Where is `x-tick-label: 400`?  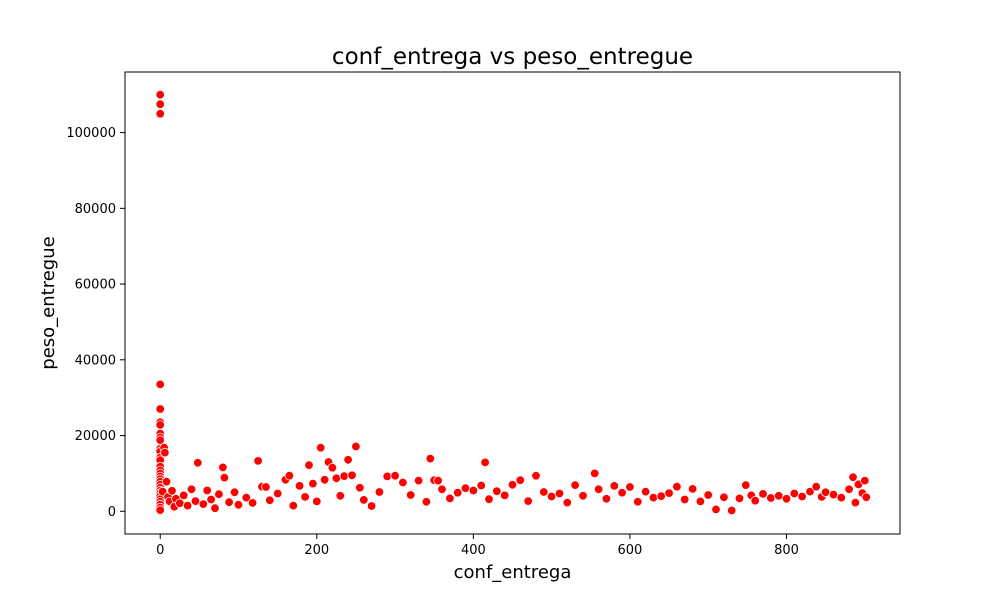 x-tick-label: 400 is located at coordinates (473, 550).